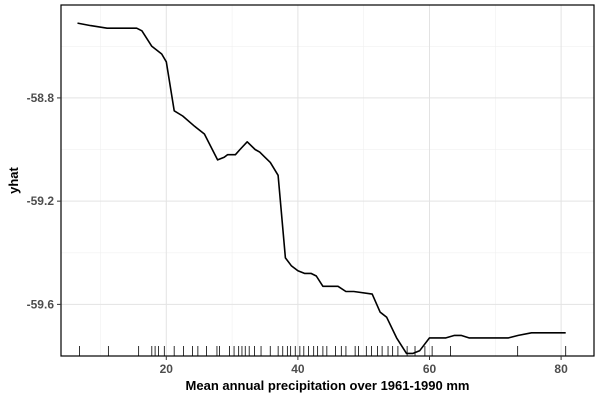 The height and width of the screenshot is (400, 600). I want to click on x-tick-label: 20, so click(167, 369).